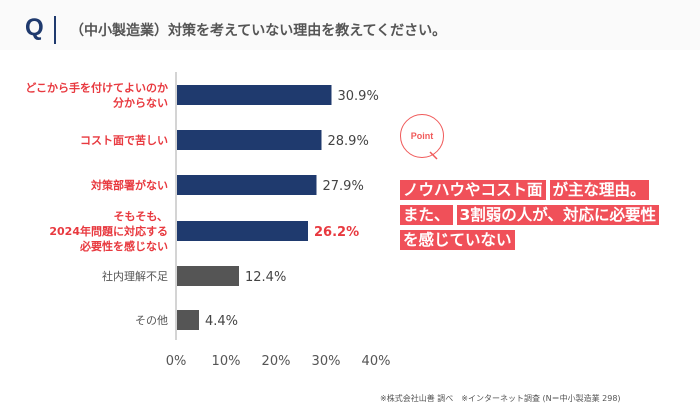  What do you see at coordinates (326, 361) in the screenshot?
I see `x-tick-label: 30%` at bounding box center [326, 361].